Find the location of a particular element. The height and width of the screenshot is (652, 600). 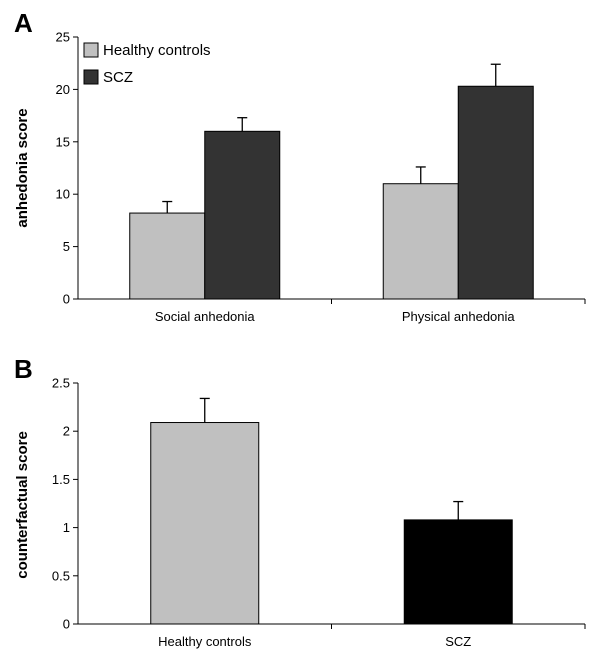

x-tick-label-scz: SCZ is located at coordinates (458, 641).